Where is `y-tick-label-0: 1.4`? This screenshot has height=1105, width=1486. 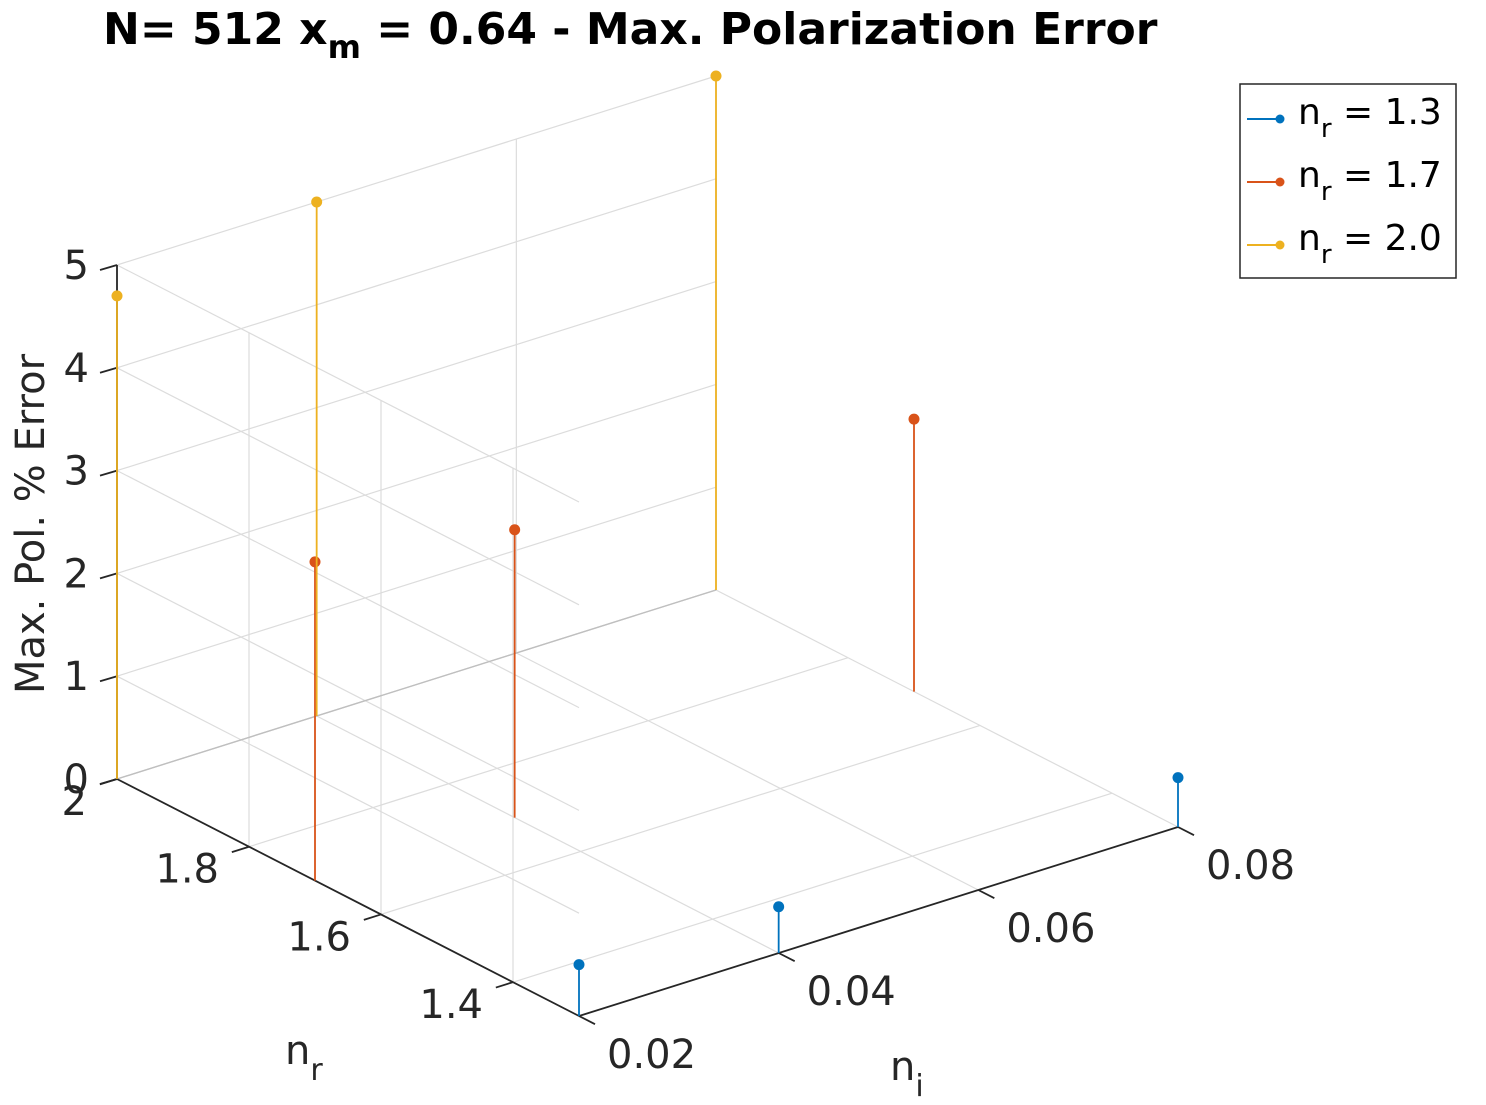 y-tick-label-0: 1.4 is located at coordinates (451, 1005).